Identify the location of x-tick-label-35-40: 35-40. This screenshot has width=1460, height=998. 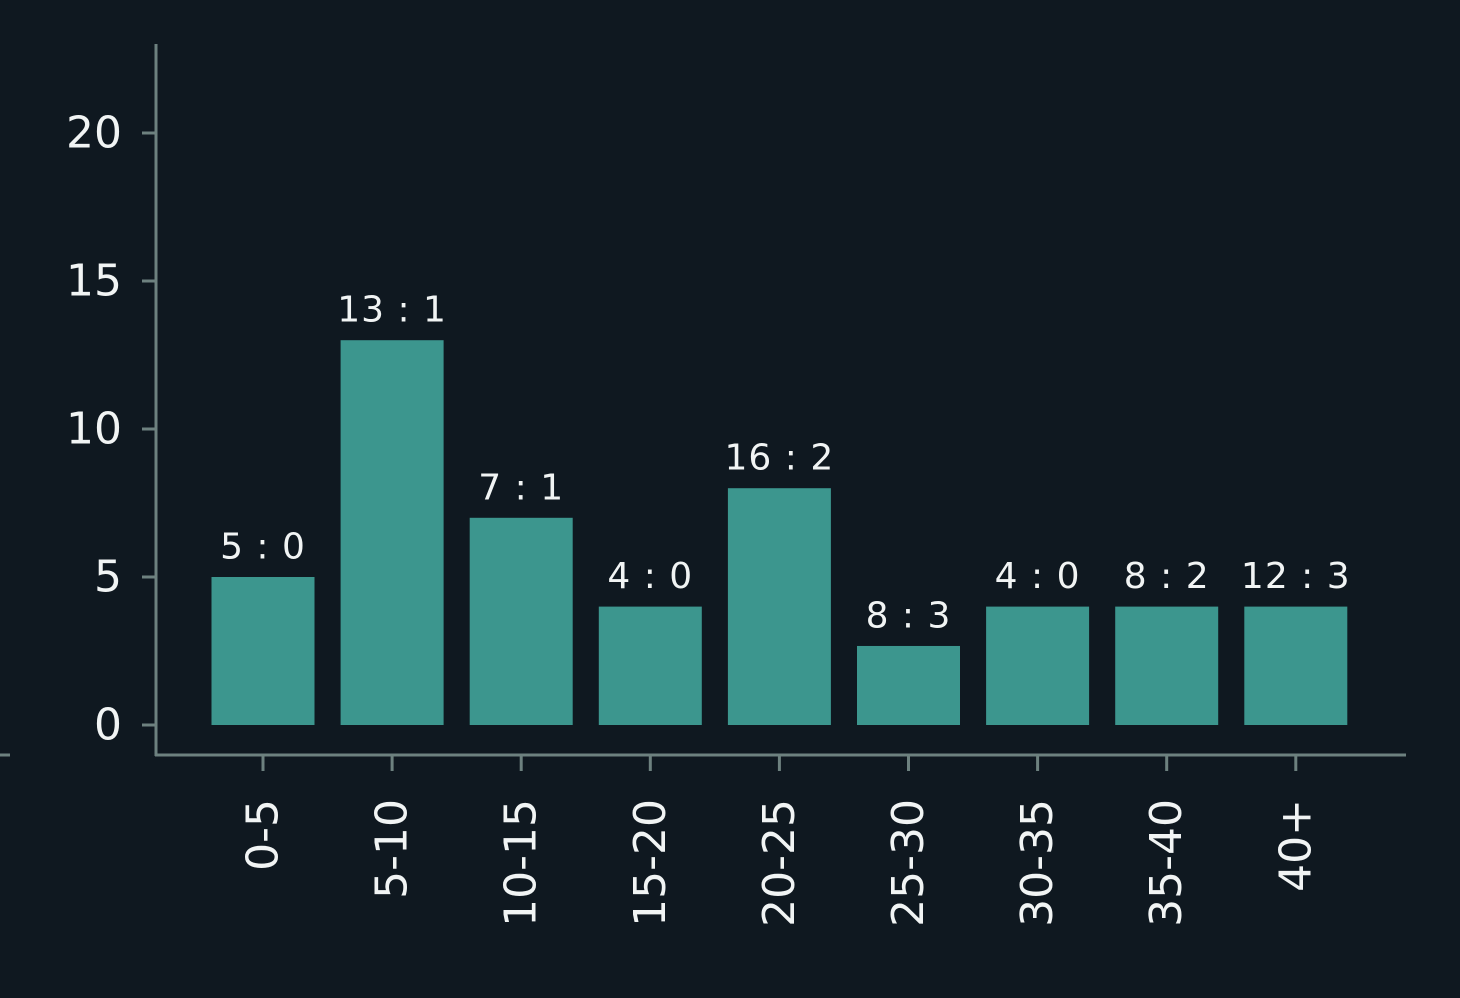
(1166, 863).